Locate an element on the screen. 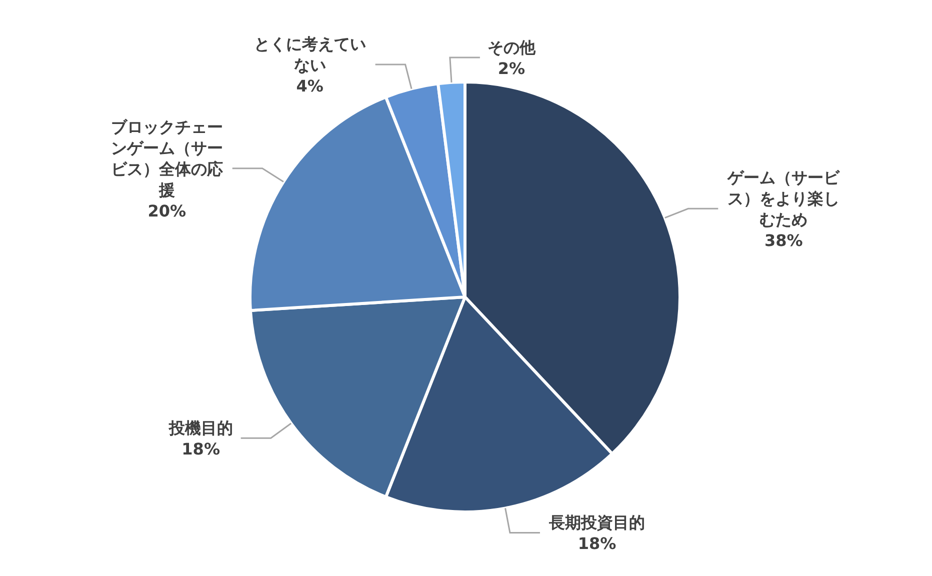  slice-label: ゲーム（サービス）をより楽しむため is located at coordinates (783, 199).